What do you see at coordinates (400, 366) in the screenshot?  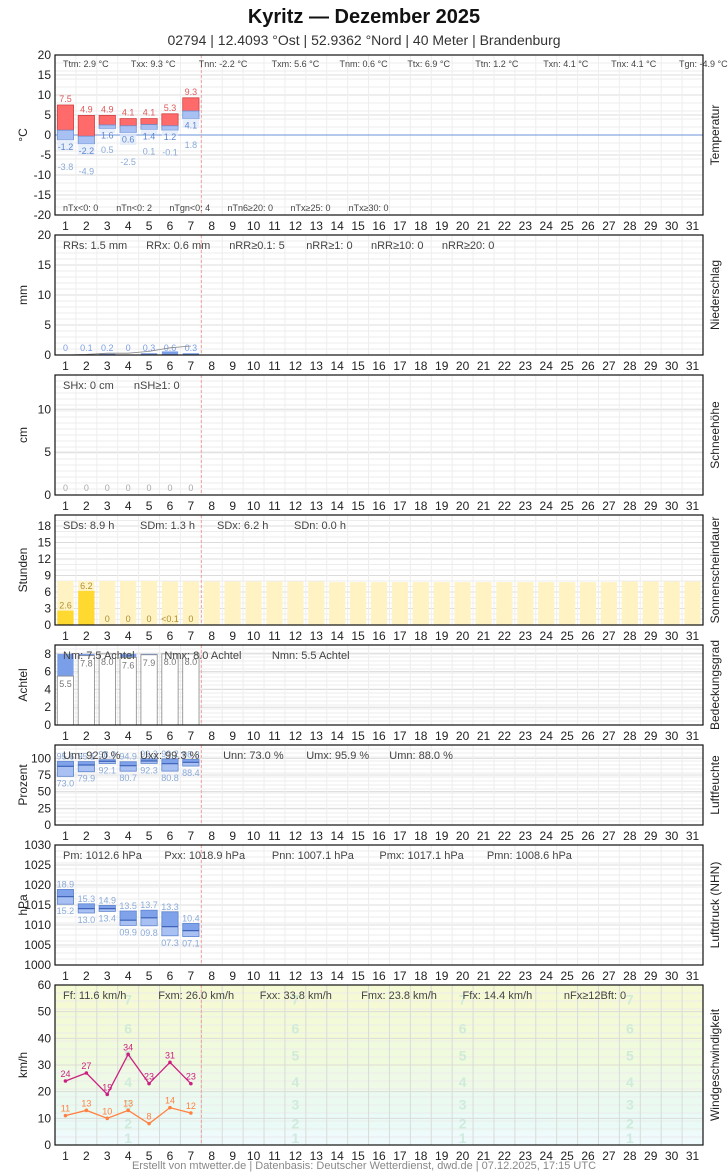 I see `x-tick-label: 17` at bounding box center [400, 366].